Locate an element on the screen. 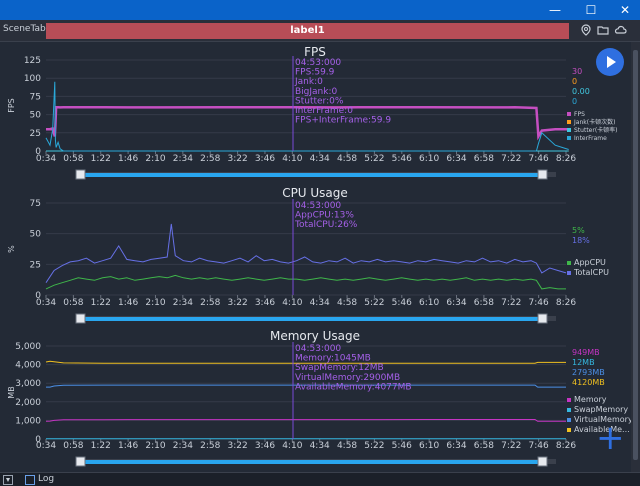  legend-value: 12MB is located at coordinates (583, 362).